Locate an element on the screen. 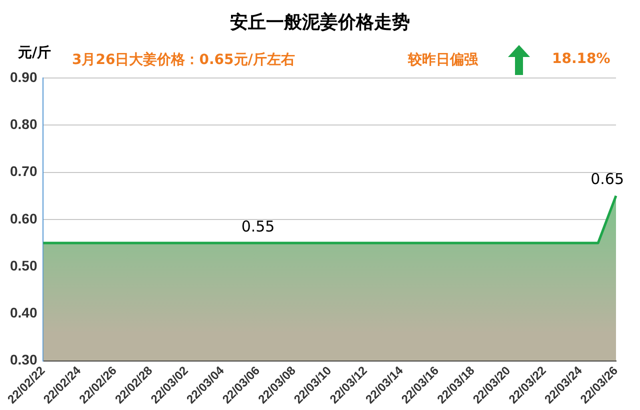 The width and height of the screenshot is (640, 410). y-tick-label: 0.50 is located at coordinates (24, 265).